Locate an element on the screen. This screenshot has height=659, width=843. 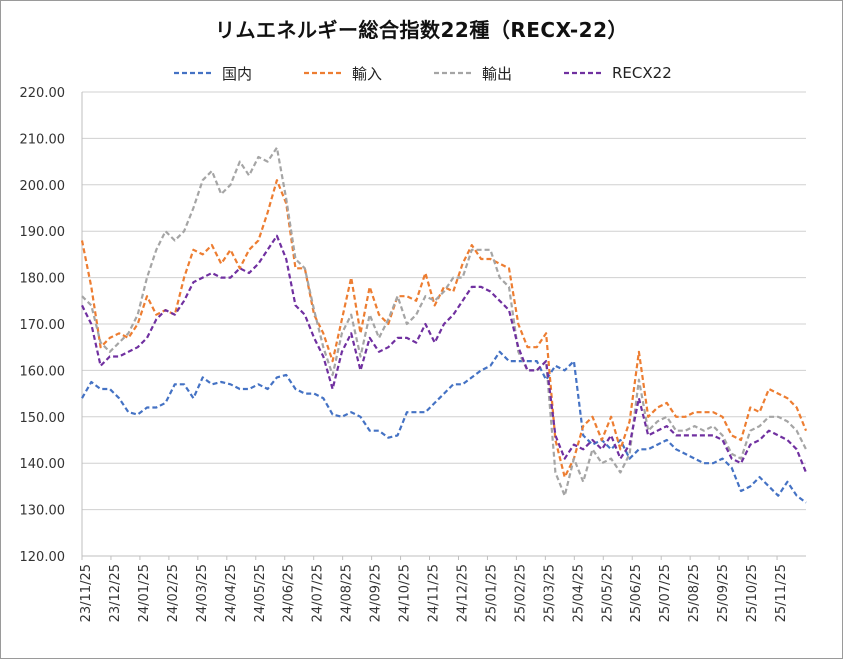
x-tick-label: 25/04/25 is located at coordinates (578, 593).